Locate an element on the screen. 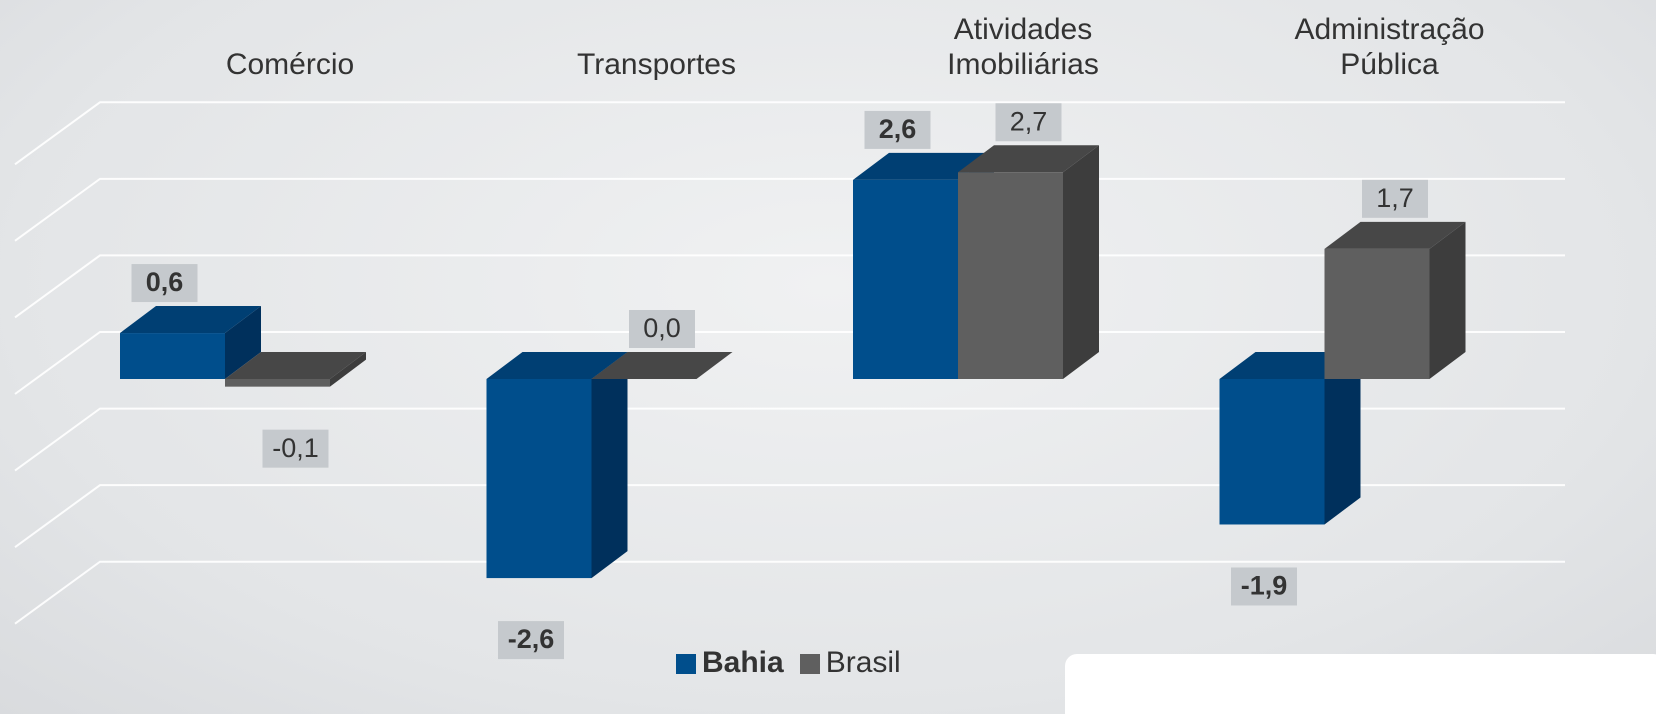 This screenshot has height=714, width=1656. value-label: -1,9 is located at coordinates (1264, 586).